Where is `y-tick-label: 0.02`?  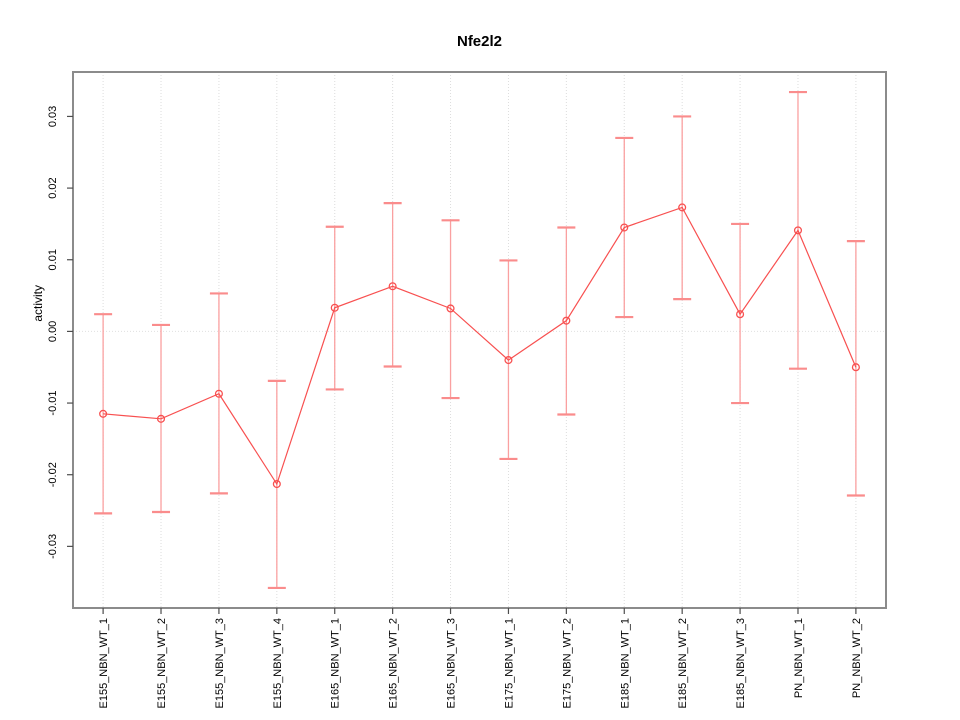
y-tick-label: 0.02 is located at coordinates (53, 187).